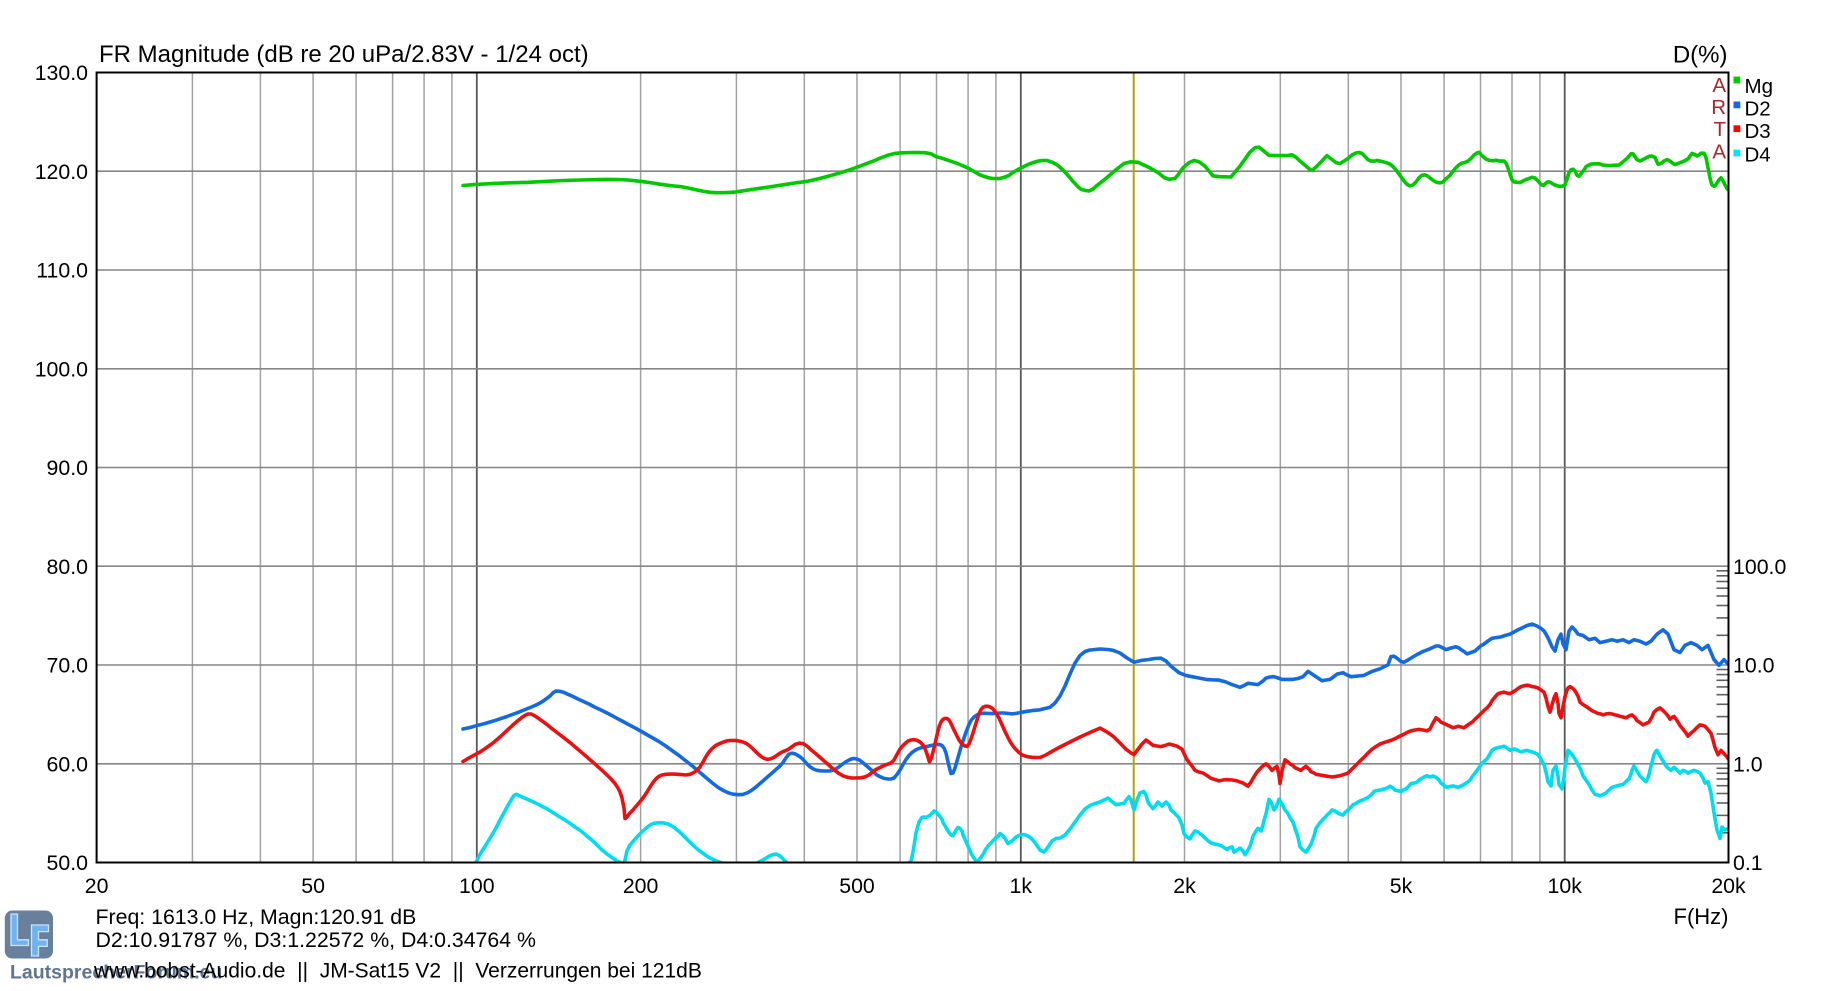 The height and width of the screenshot is (991, 1824). I want to click on svg-text: 200, so click(641, 886).